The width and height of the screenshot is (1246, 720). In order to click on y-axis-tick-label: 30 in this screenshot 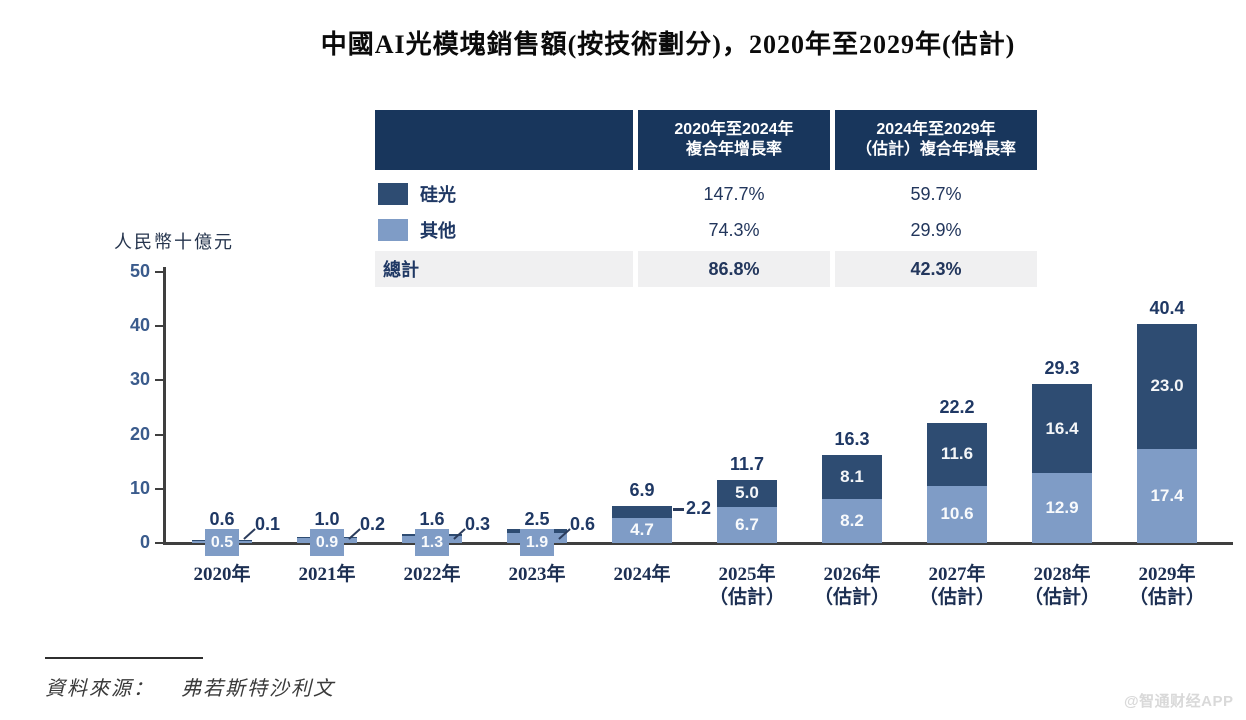, I will do `click(139, 379)`.